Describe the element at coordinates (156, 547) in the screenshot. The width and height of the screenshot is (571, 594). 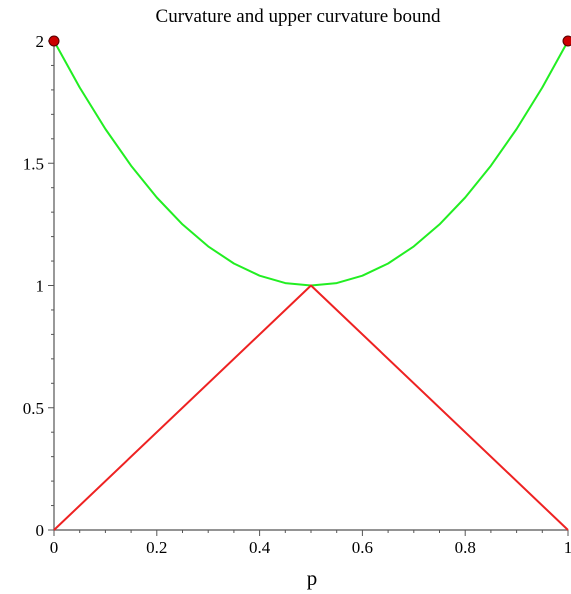
I see `x-tick-label: 0.2` at that location.